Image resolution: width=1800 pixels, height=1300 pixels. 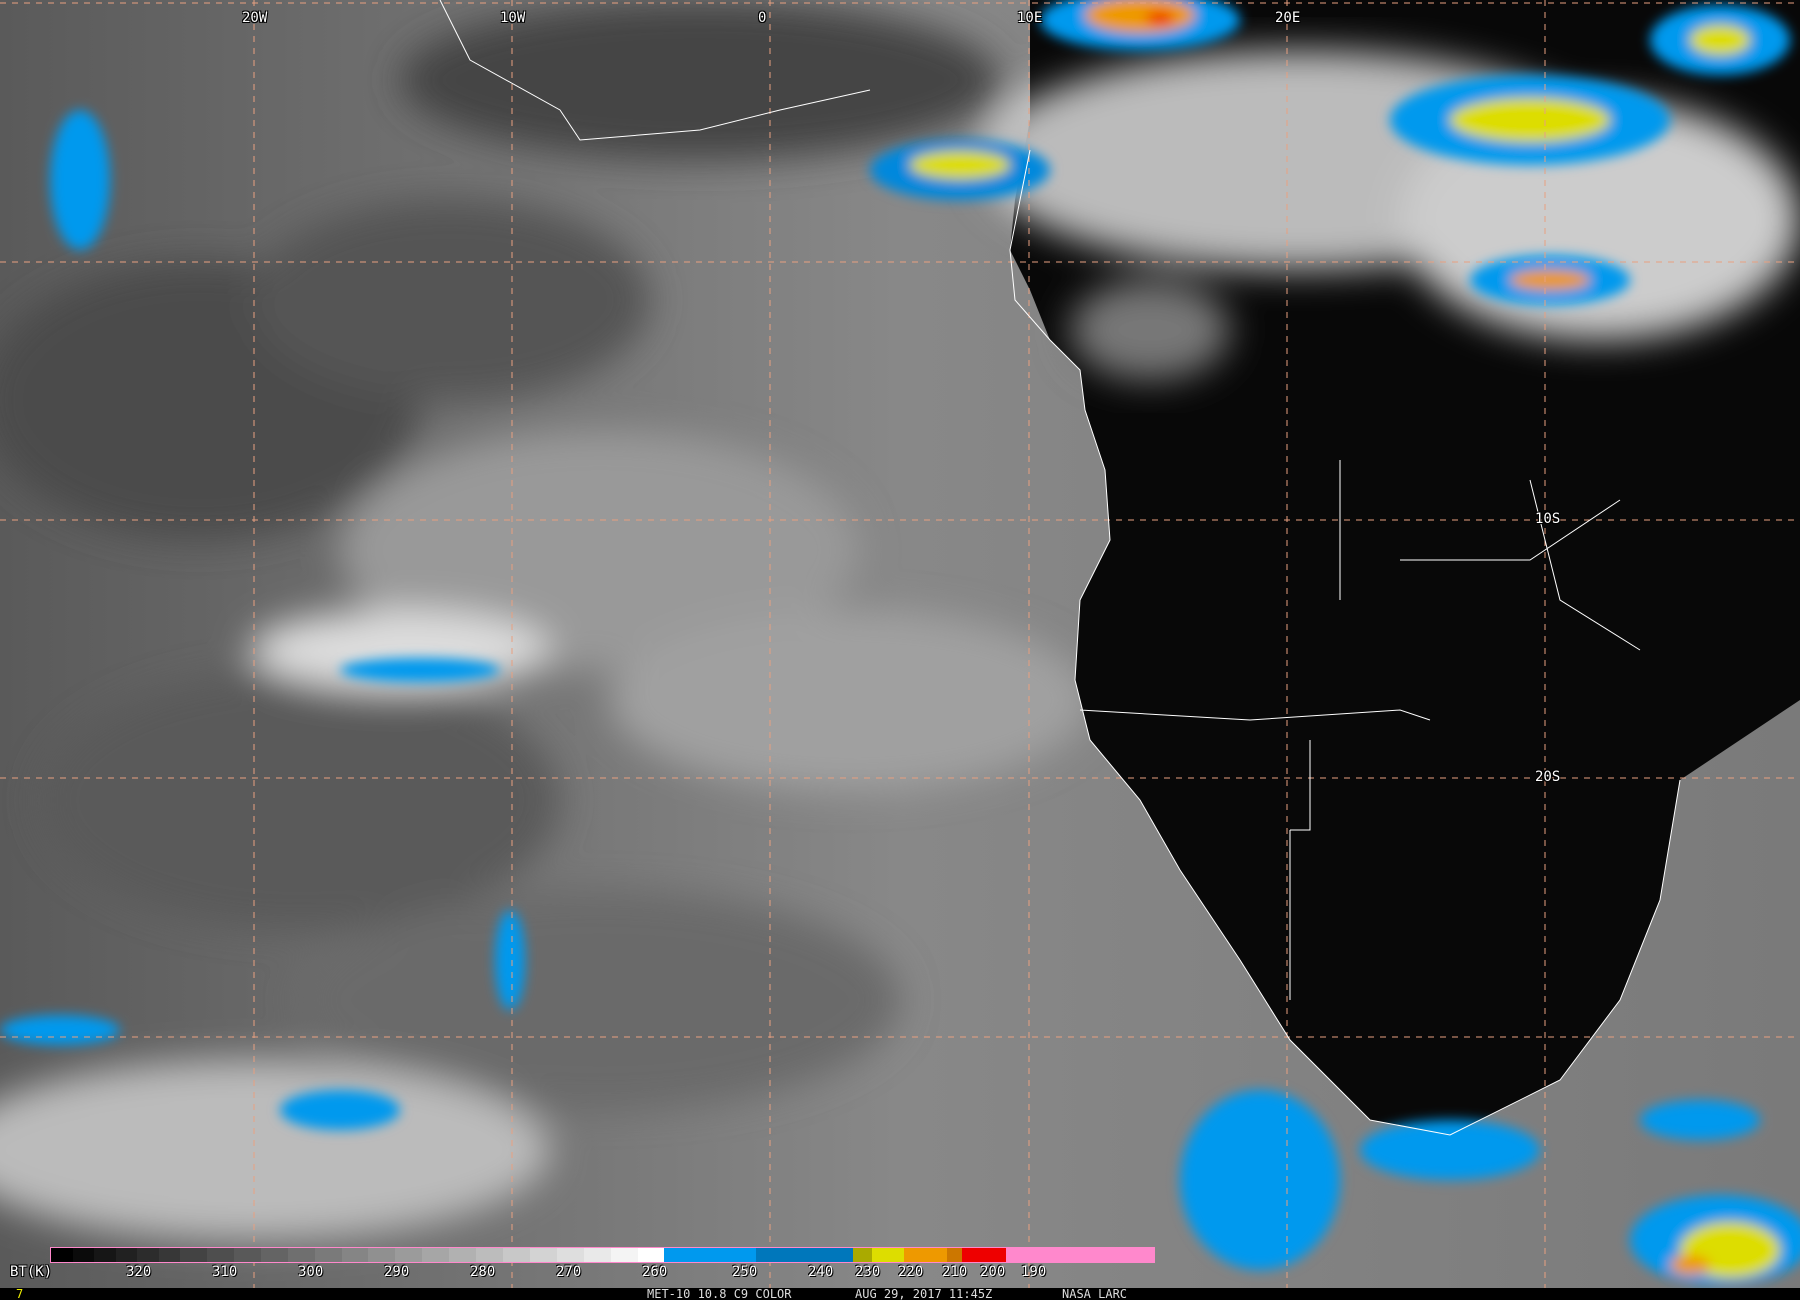 What do you see at coordinates (1548, 777) in the screenshot?
I see `latitude-label: 20S` at bounding box center [1548, 777].